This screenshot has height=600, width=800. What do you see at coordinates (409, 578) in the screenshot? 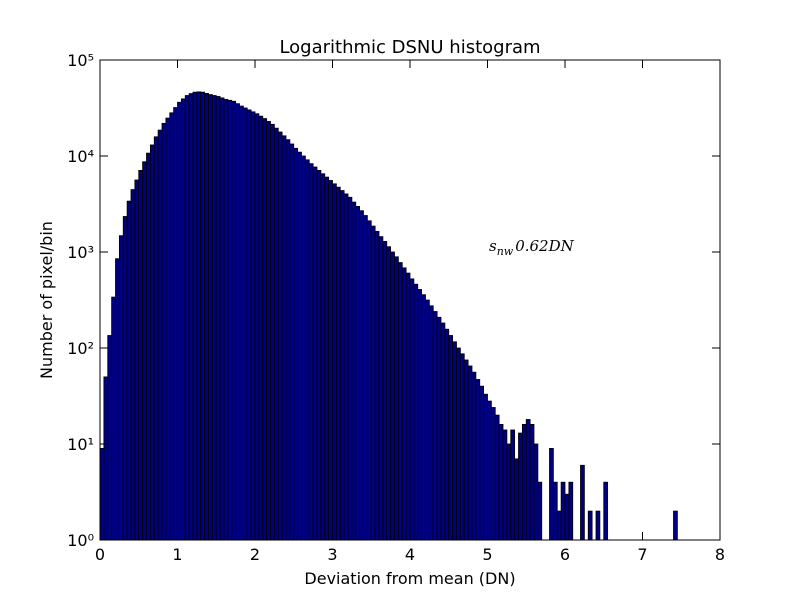
I see `x-axis-label: Deviation from mean (DN)` at bounding box center [409, 578].